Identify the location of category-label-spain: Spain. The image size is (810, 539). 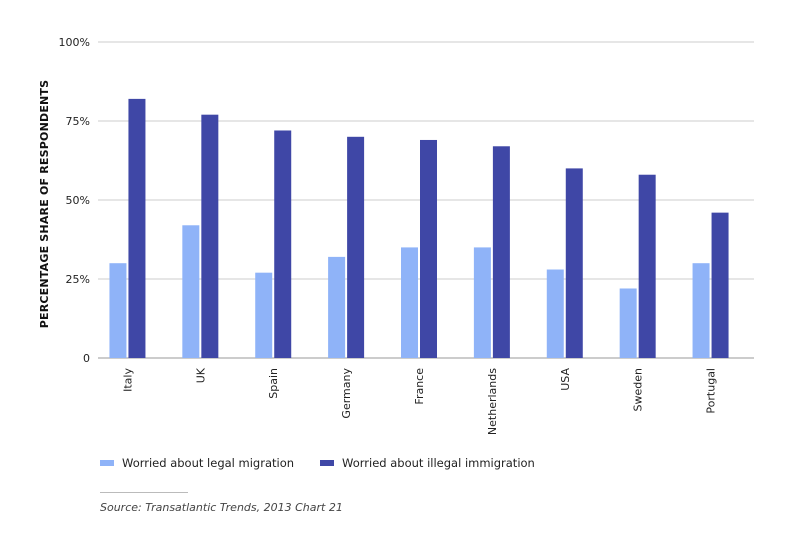
(273, 383).